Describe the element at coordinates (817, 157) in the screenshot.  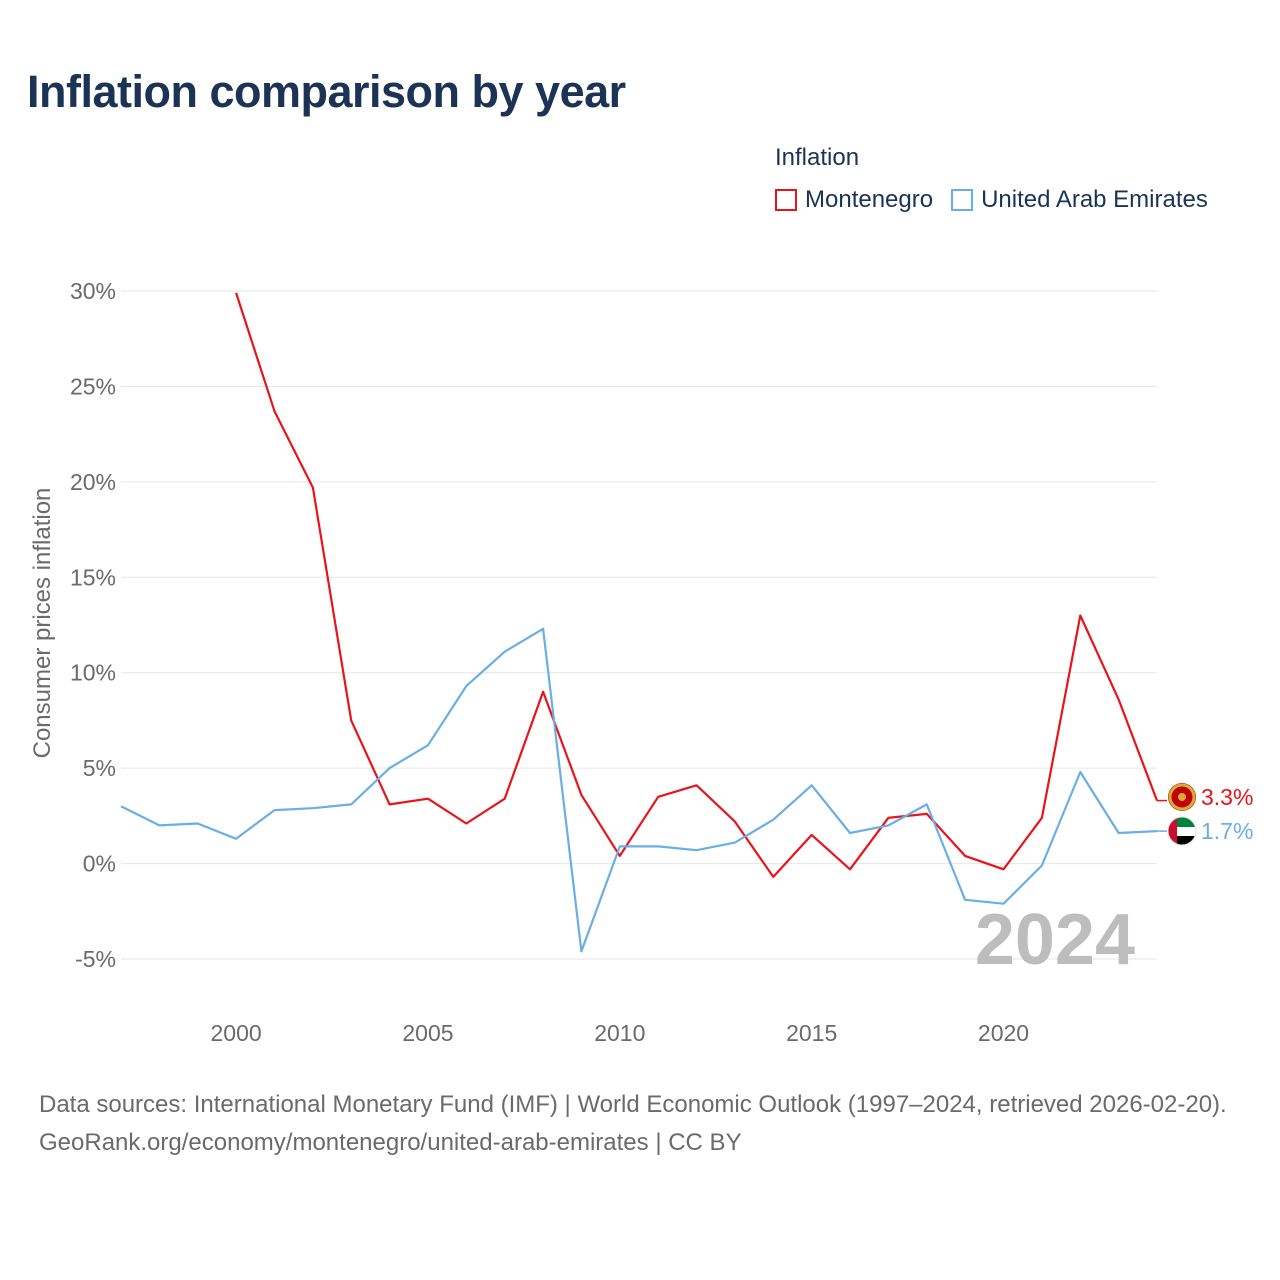
I see `legend-title: Inflation` at that location.